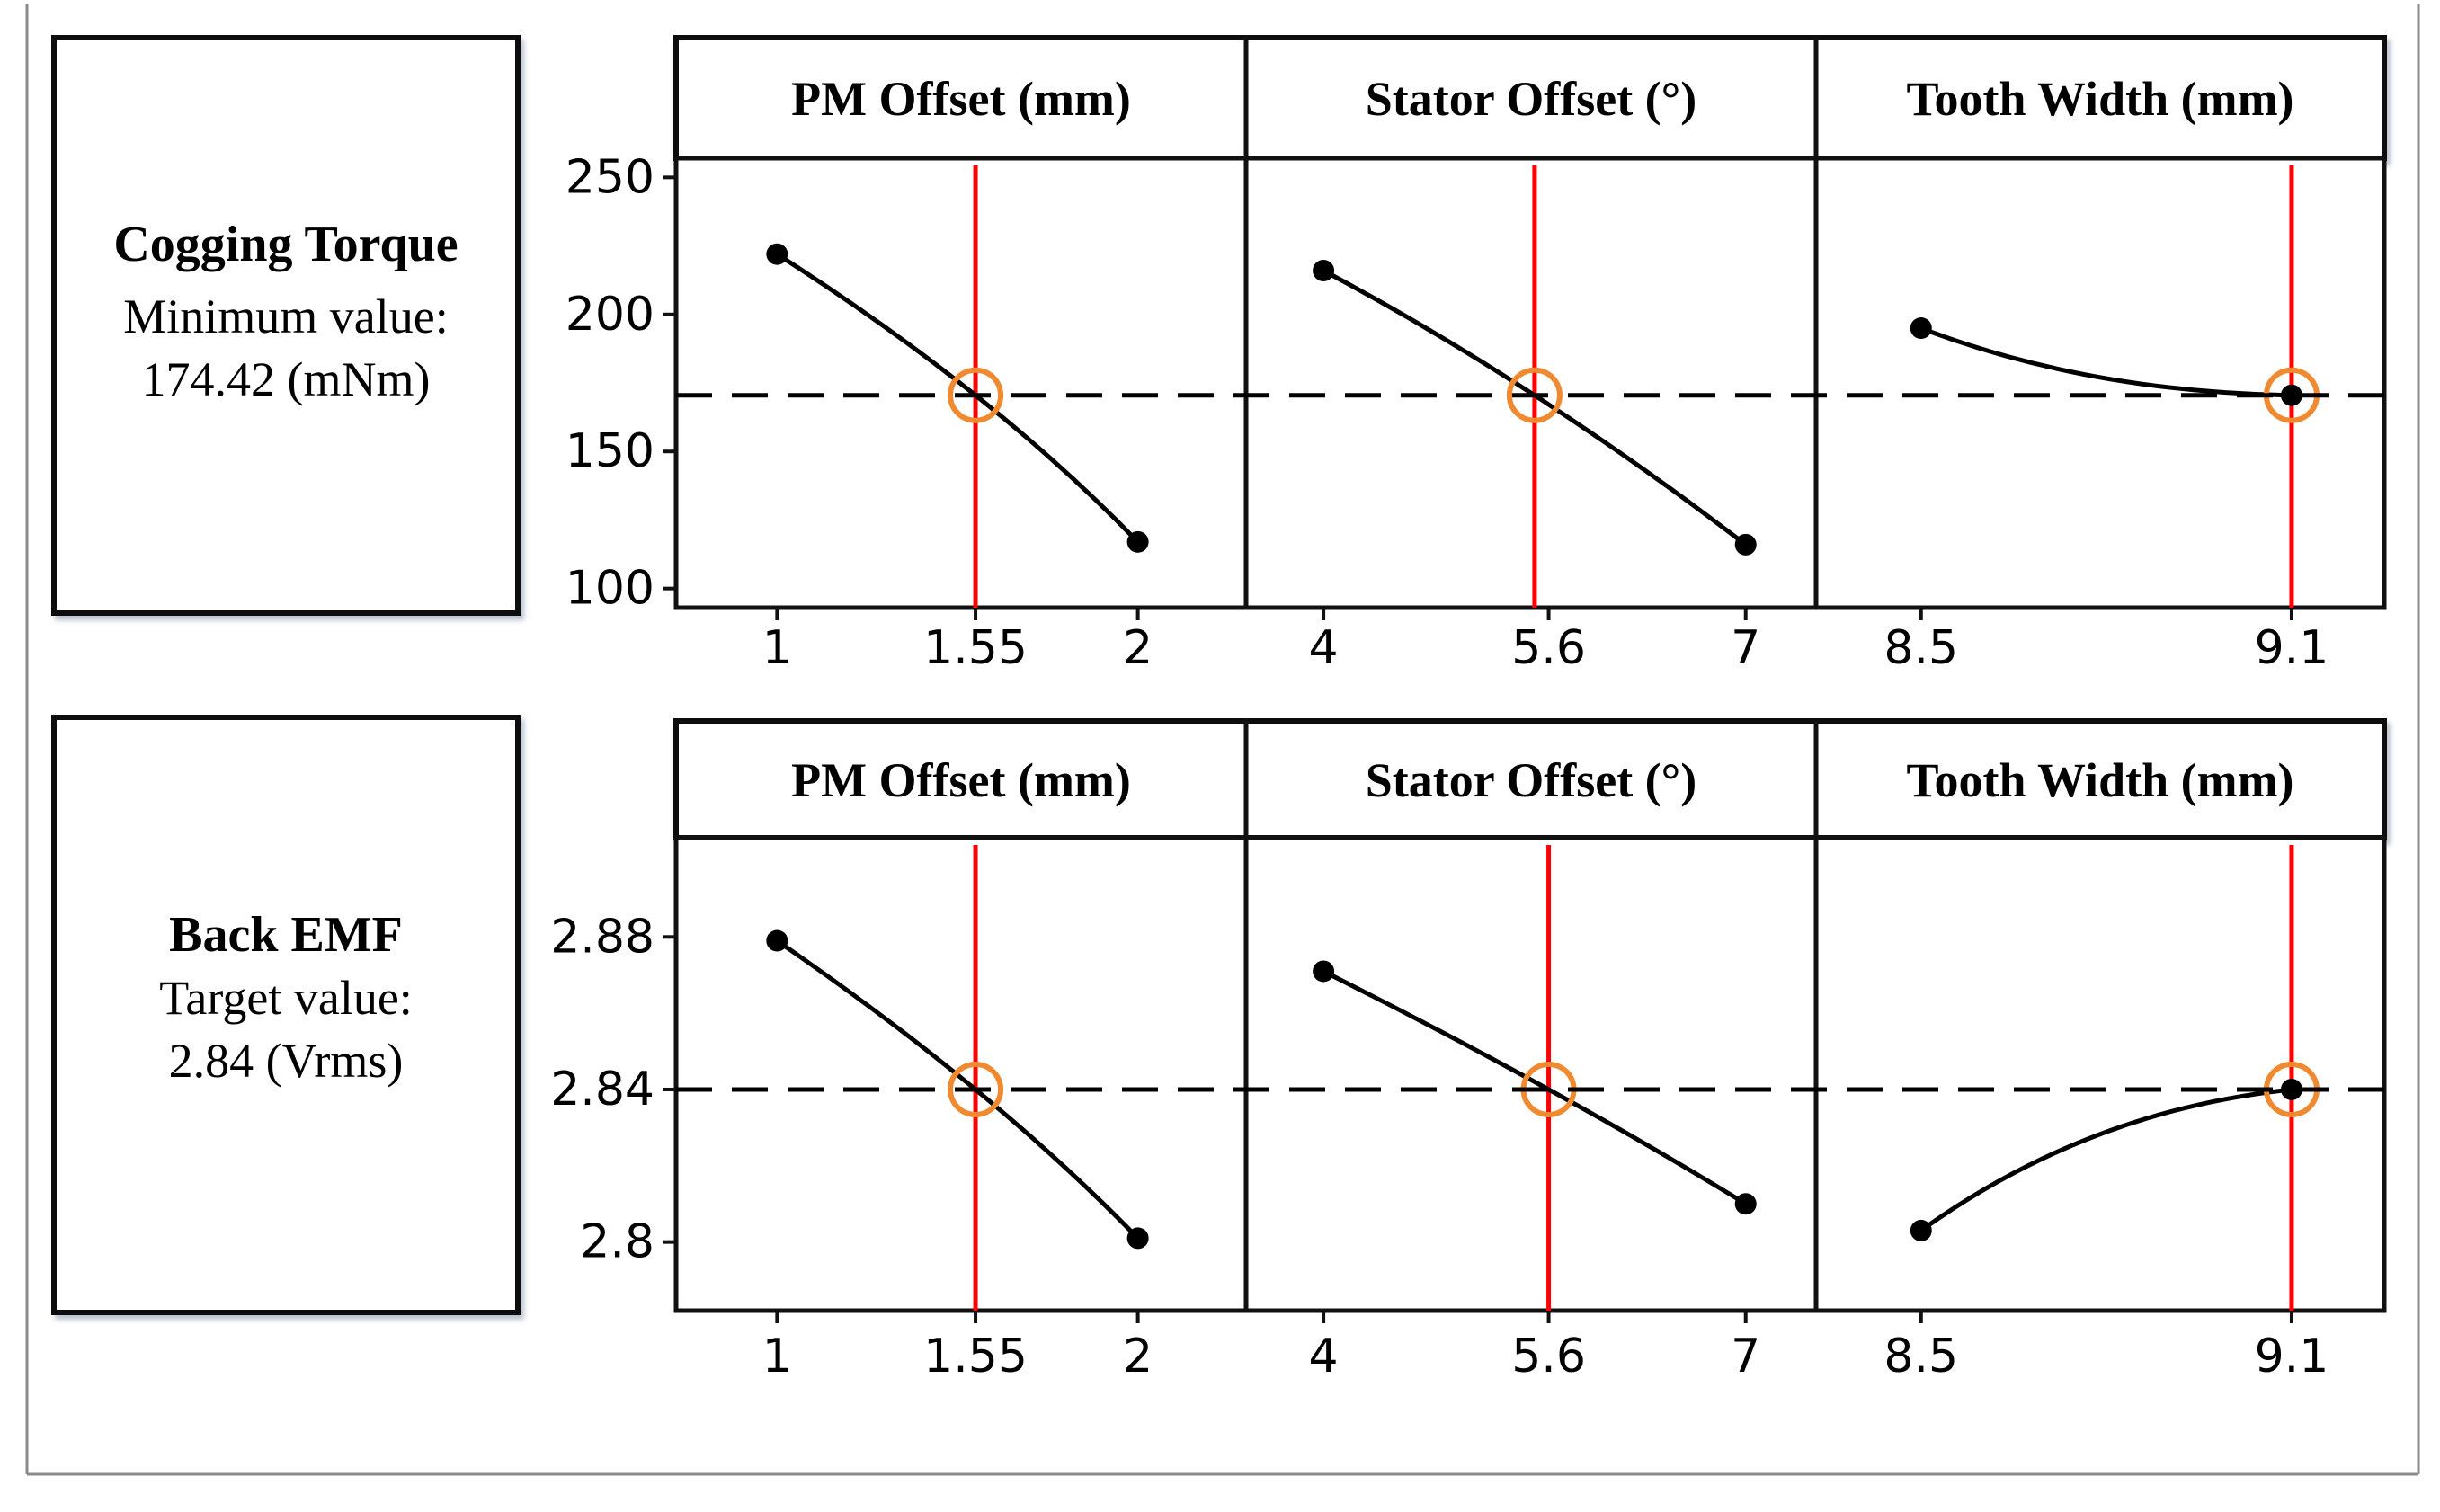 This screenshot has height=1512, width=2440. Describe the element at coordinates (610, 177) in the screenshot. I see `y-tick-label: 250` at that location.